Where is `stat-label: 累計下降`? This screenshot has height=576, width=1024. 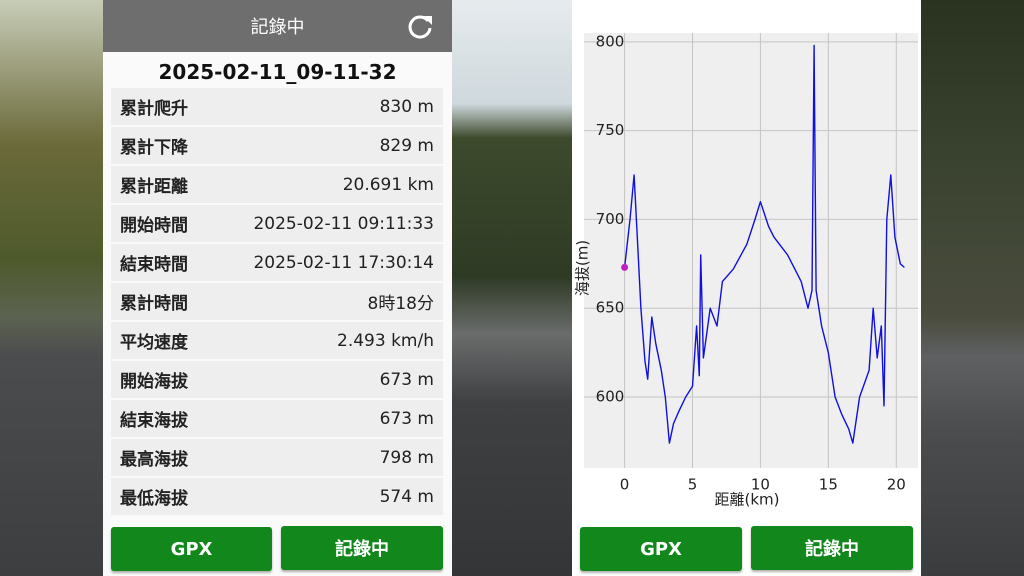
stat-label: 累計下降 is located at coordinates (154, 148).